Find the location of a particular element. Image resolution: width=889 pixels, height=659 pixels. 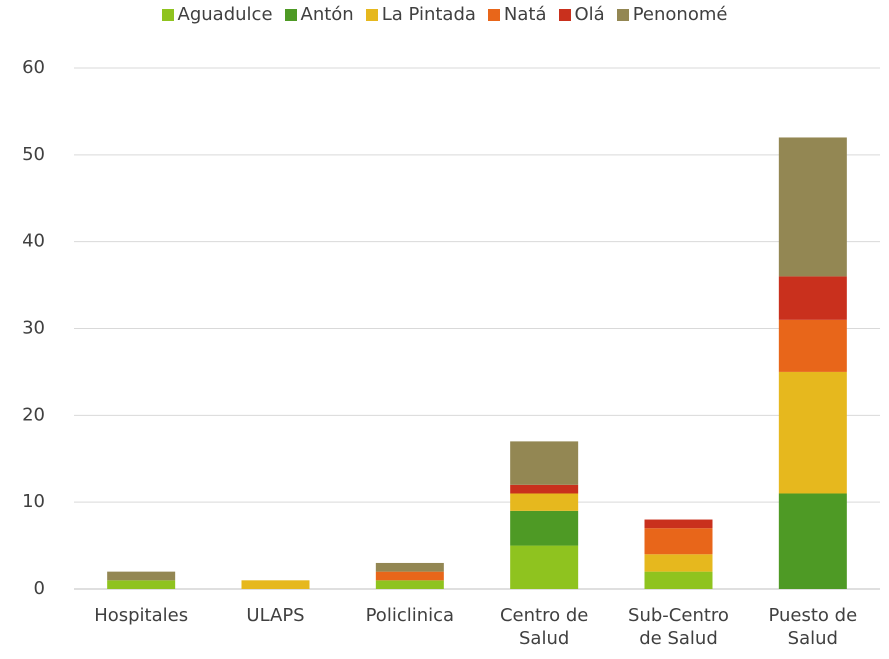

legend: Aguadulce Antón La Pintada Natá Olá Penonomé is located at coordinates (444, 14).